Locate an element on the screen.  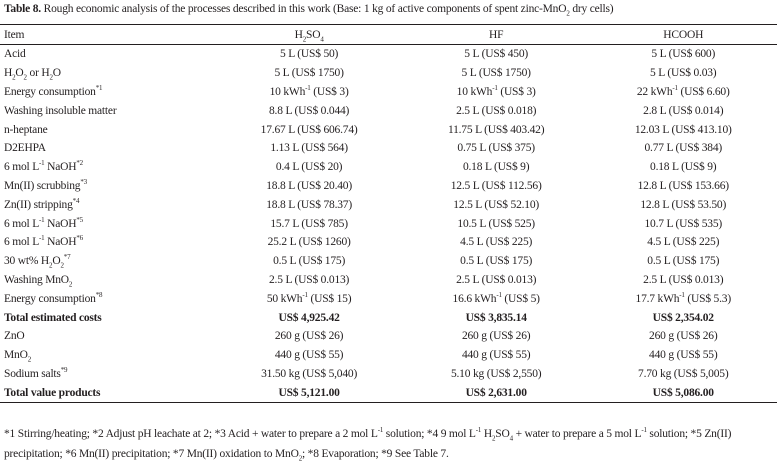
row-item-label: 30 wt% H2O2*7 is located at coordinates (37, 261).